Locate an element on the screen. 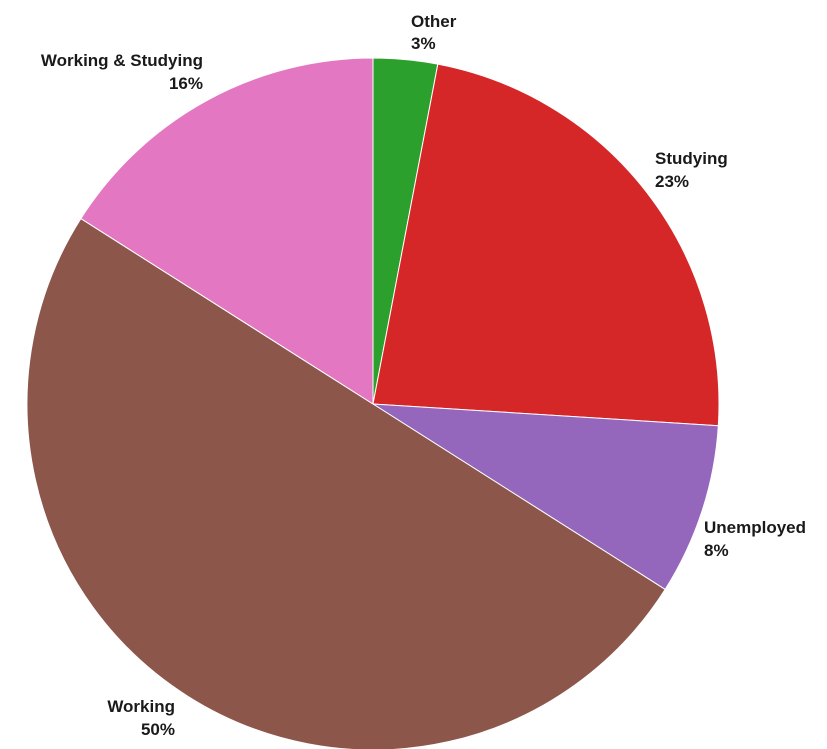  slice-label-unemployed-value: 8% is located at coordinates (716, 550).